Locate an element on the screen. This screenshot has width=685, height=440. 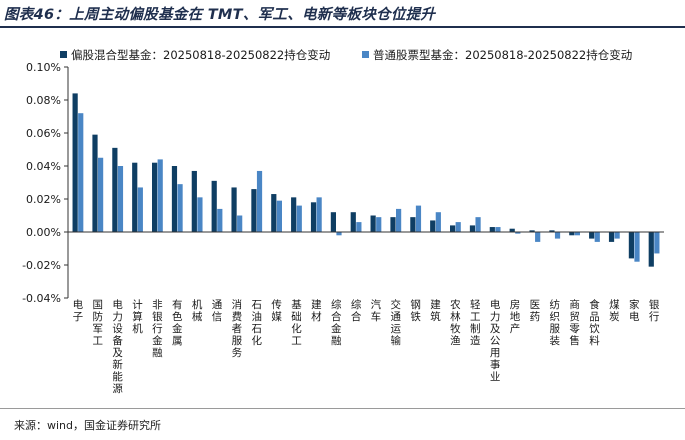
y-tick-label: -0.04% is located at coordinates (41, 298).